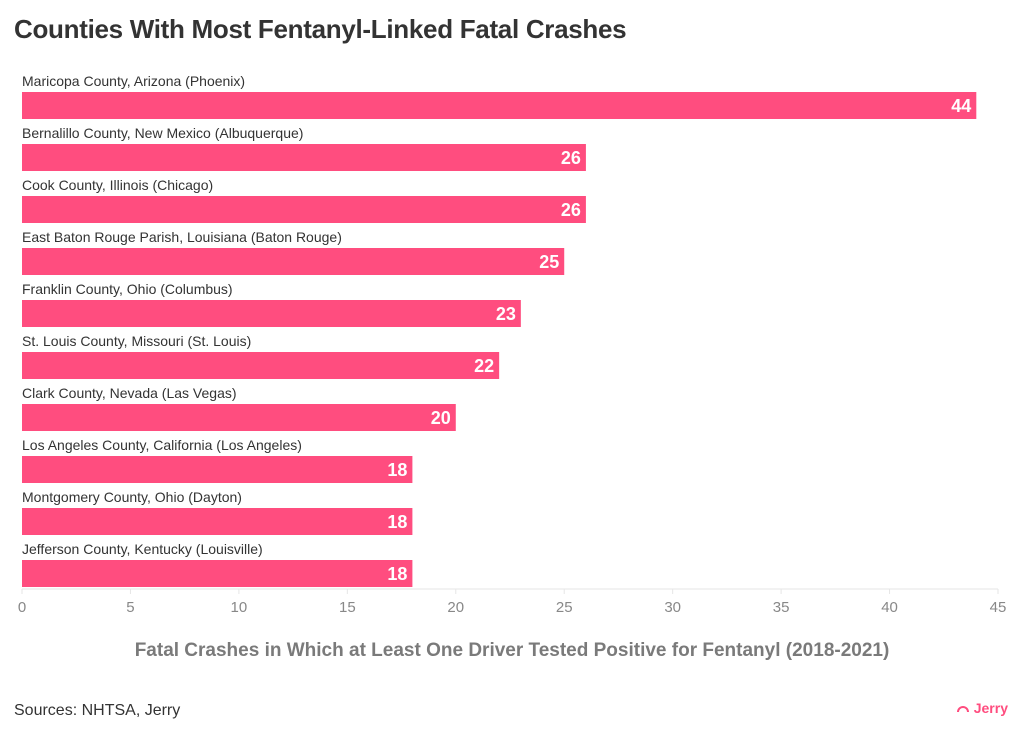  What do you see at coordinates (889, 607) in the screenshot?
I see `x-tick-label: 40` at bounding box center [889, 607].